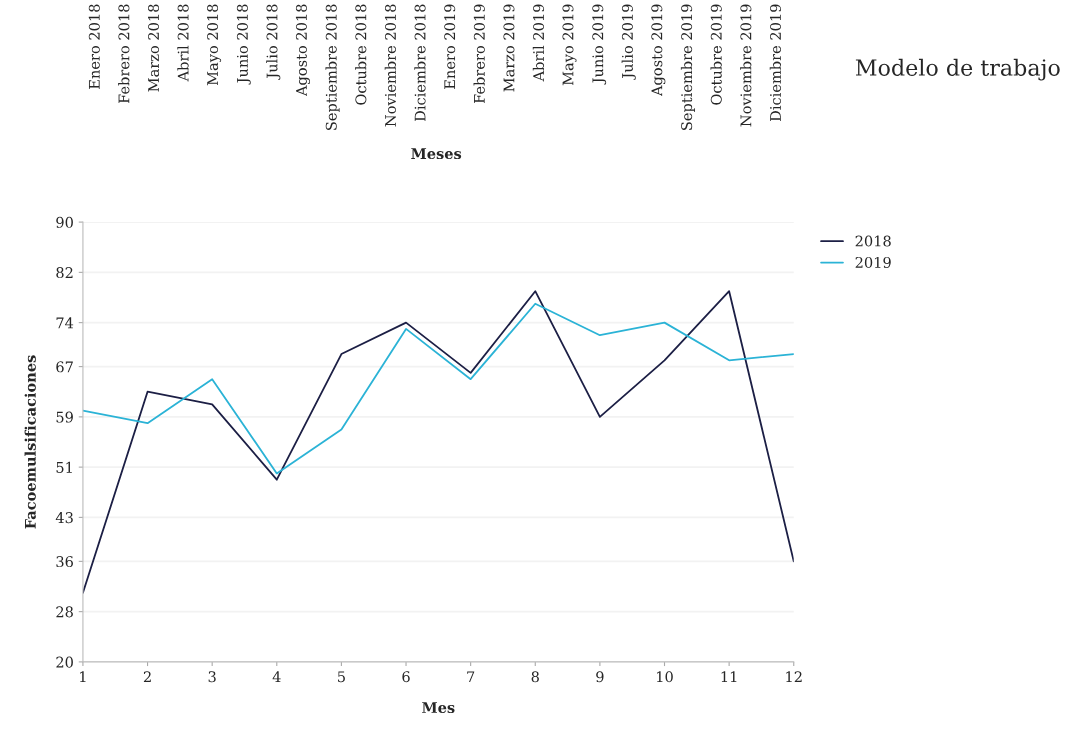 Image resolution: width=1077 pixels, height=733 pixels. Describe the element at coordinates (83, 677) in the screenshot. I see `x-tick-label: 1` at that location.